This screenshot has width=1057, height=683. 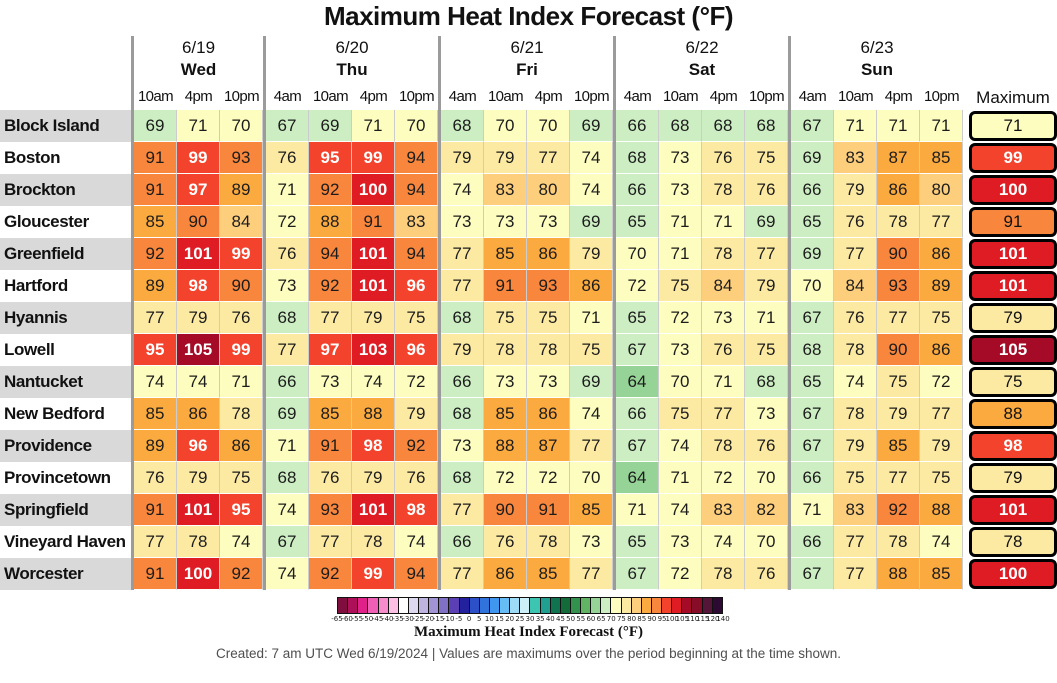 I want to click on table-row: 67 78 79 77, so click(x=877, y=414).